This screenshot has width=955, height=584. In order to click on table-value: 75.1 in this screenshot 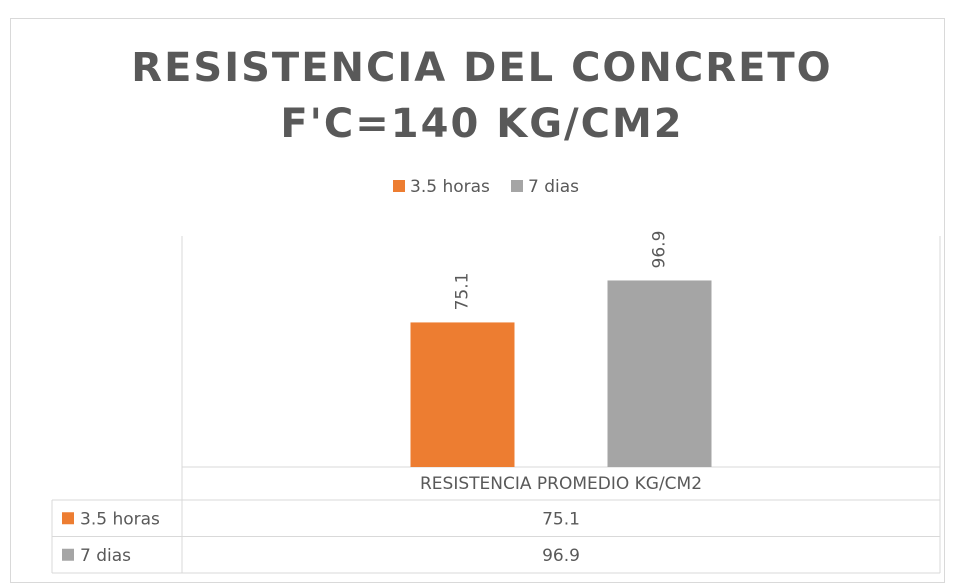, I will do `click(561, 519)`.